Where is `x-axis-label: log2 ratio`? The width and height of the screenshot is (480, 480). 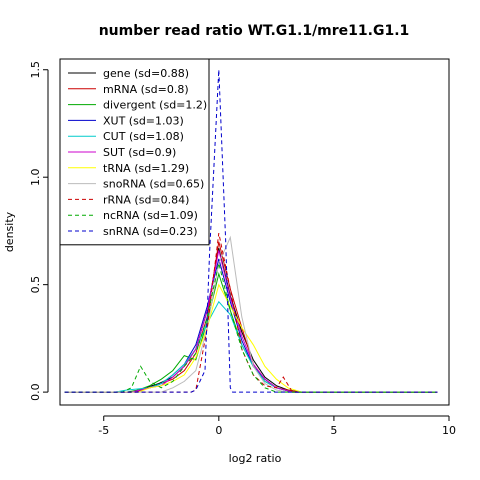
x-axis-label: log2 ratio is located at coordinates (255, 458).